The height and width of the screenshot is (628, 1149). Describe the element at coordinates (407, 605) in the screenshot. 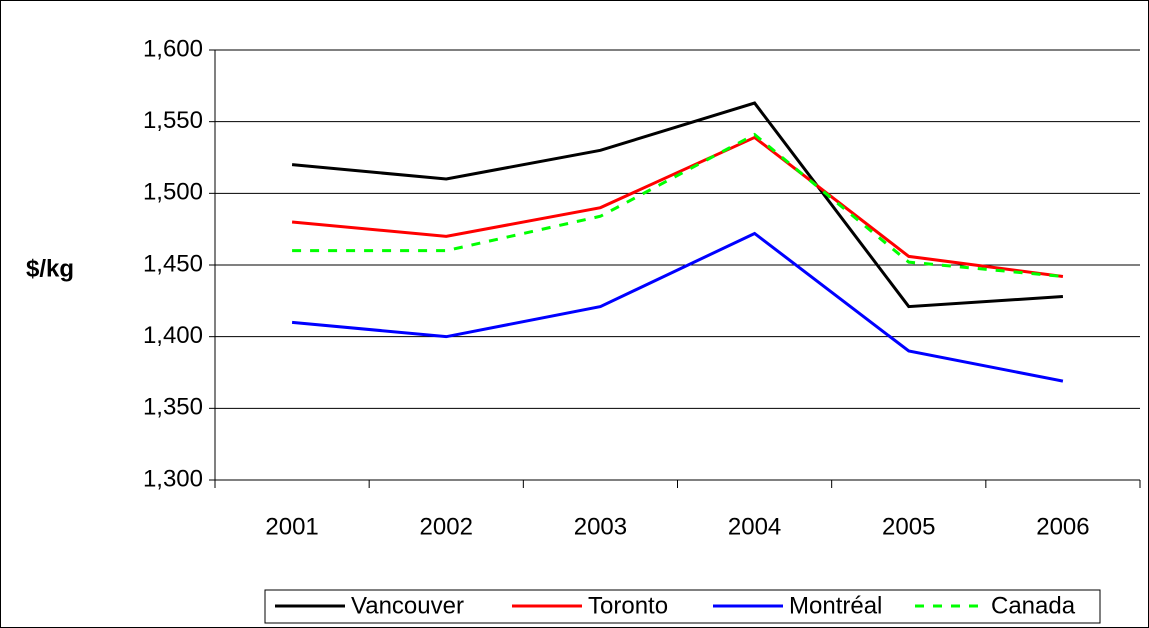

I see `legend-label: Vancouver` at that location.